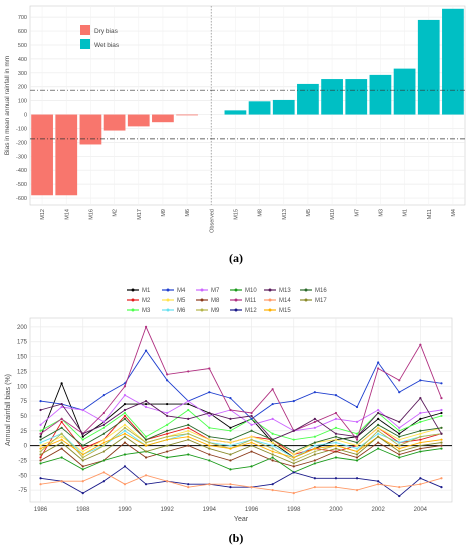 The width and height of the screenshot is (473, 550). I want to click on legend-label: M13, so click(285, 291).